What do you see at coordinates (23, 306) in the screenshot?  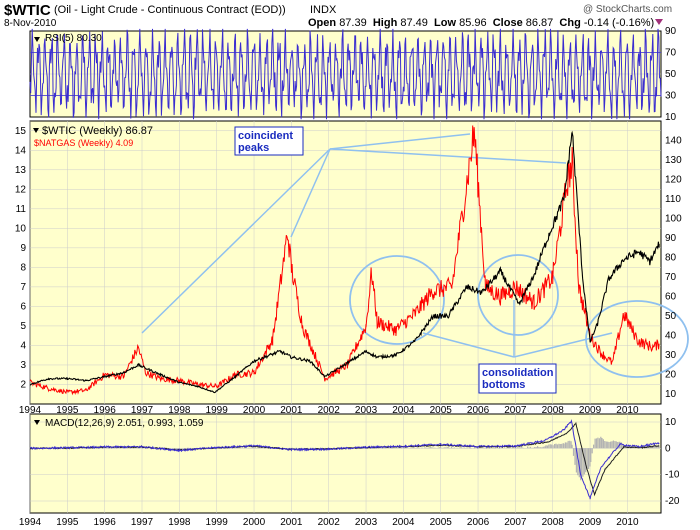 I see `left-axis-tick-label: 6` at bounding box center [23, 306].